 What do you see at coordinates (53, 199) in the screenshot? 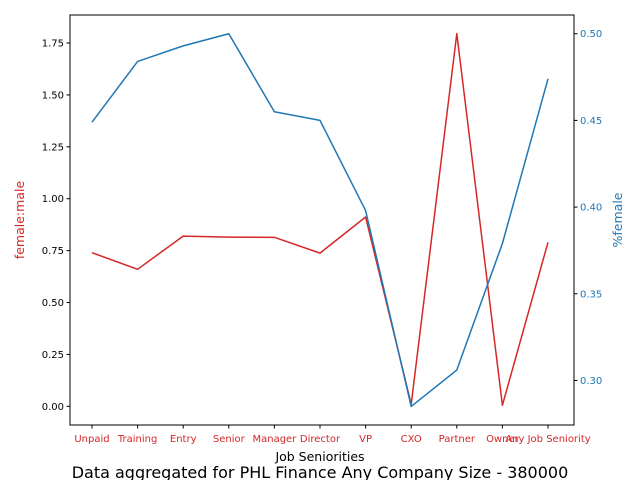
I see `y-left-tick-label: 1.00` at bounding box center [53, 199].